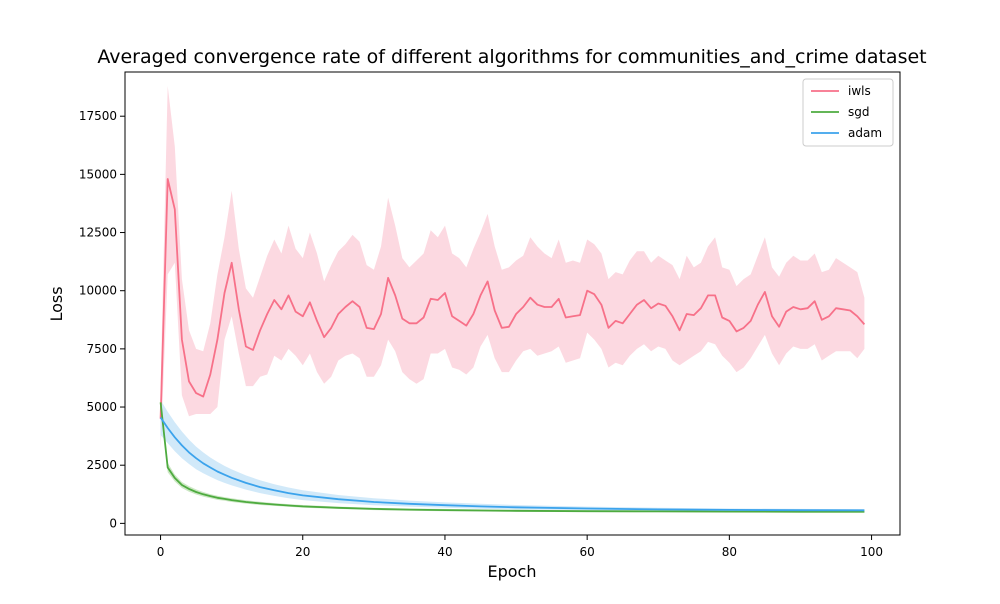 This screenshot has width=1000, height=604. What do you see at coordinates (871, 552) in the screenshot?
I see `x-tick-label: 100` at bounding box center [871, 552].